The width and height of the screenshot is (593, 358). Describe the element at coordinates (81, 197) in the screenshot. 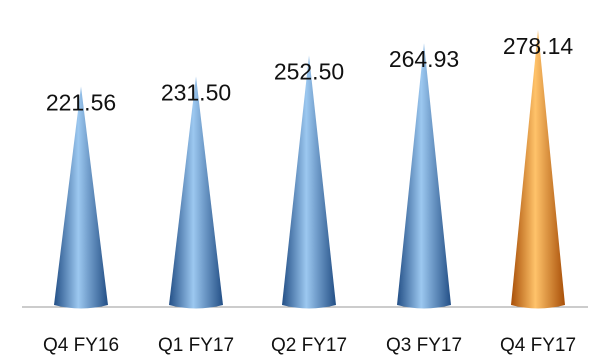

I see `cone-bar-q4-fy16` at that location.